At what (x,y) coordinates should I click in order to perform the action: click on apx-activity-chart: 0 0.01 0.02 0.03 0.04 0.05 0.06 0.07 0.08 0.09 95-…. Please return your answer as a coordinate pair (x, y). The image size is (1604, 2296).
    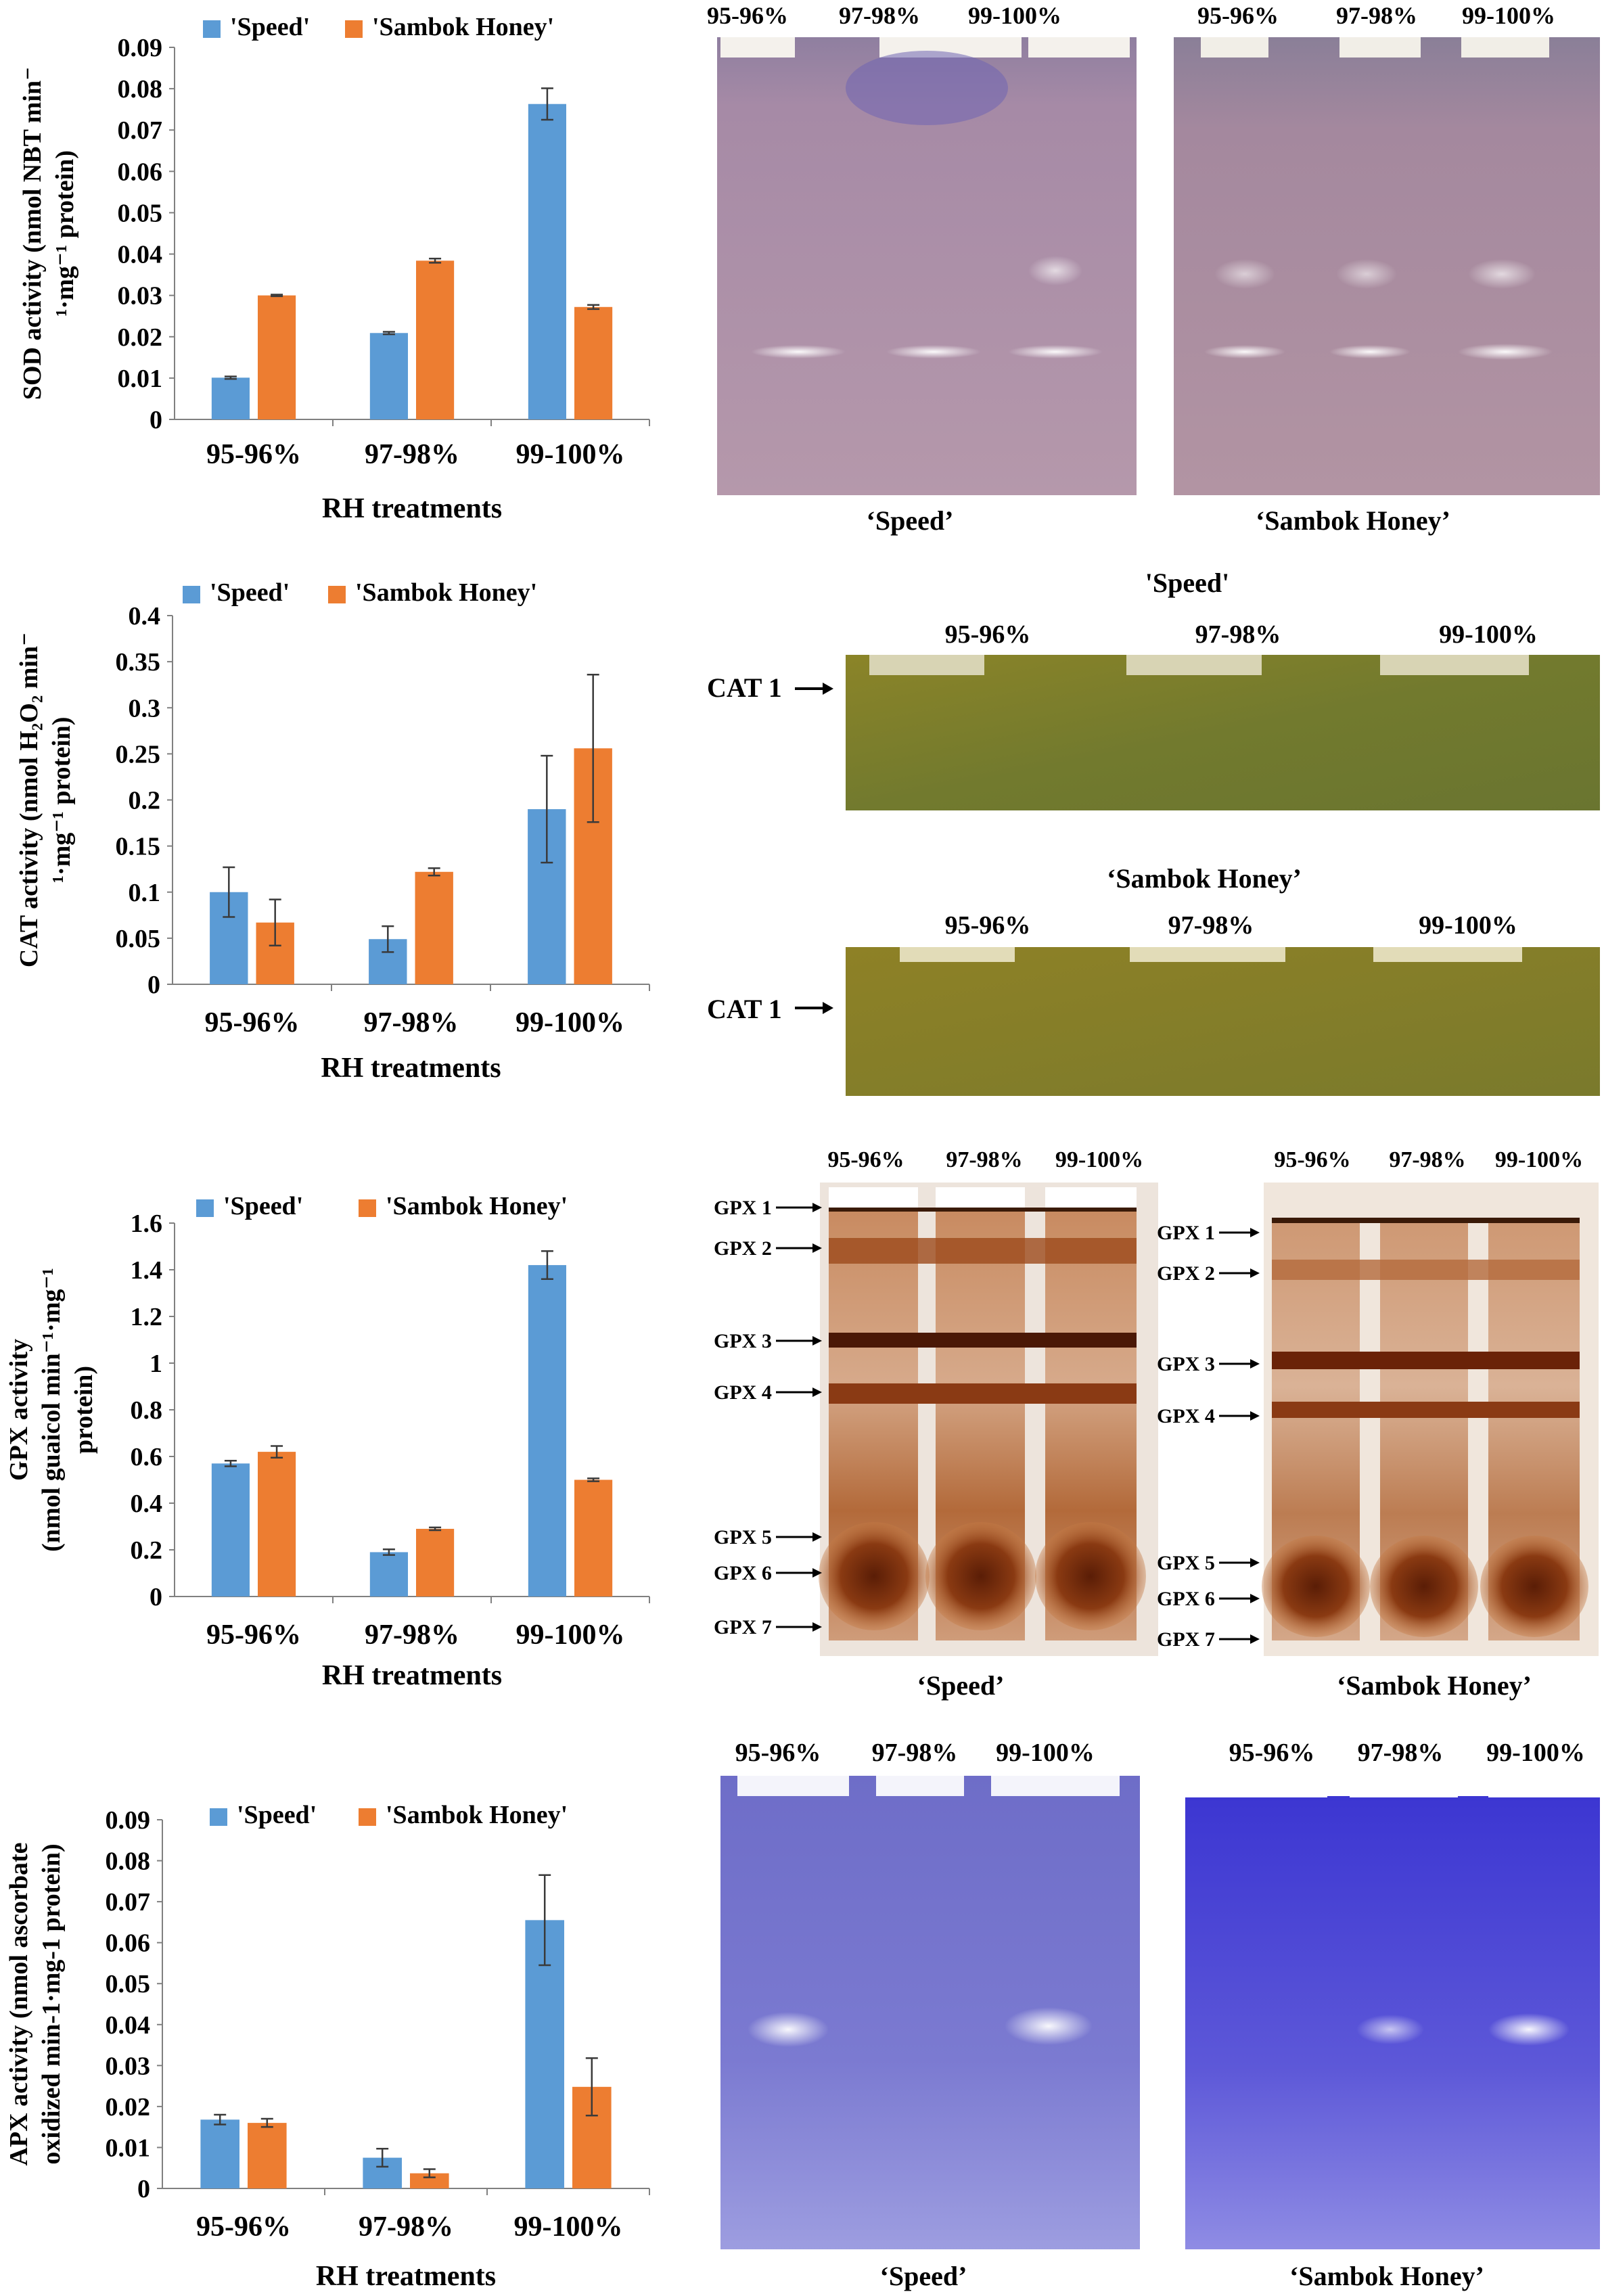
    Looking at the image, I should click on (327, 2046).